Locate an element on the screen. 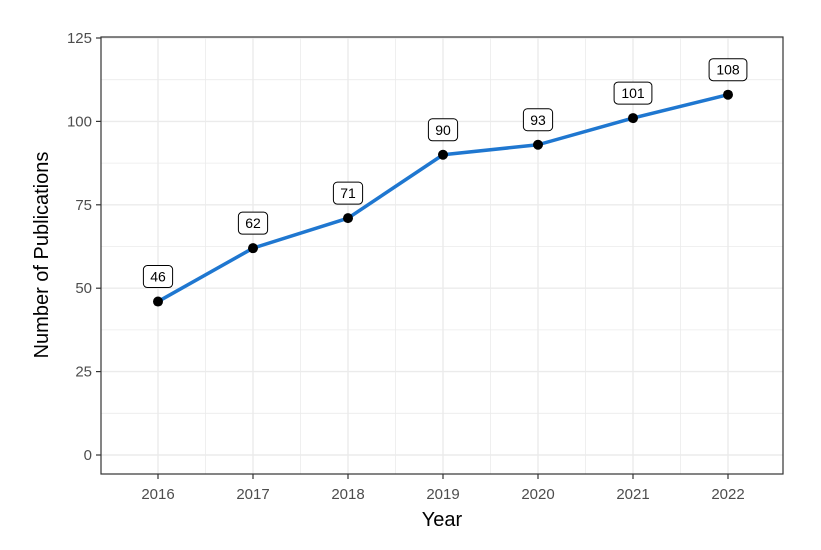 This screenshot has height=550, width=821. x-axis-title: Year is located at coordinates (442, 520).